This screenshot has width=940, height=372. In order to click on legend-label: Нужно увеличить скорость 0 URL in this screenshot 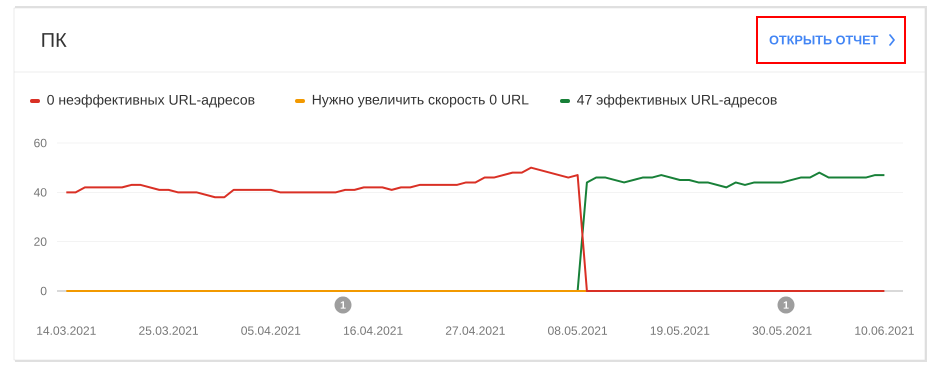, I will do `click(420, 101)`.